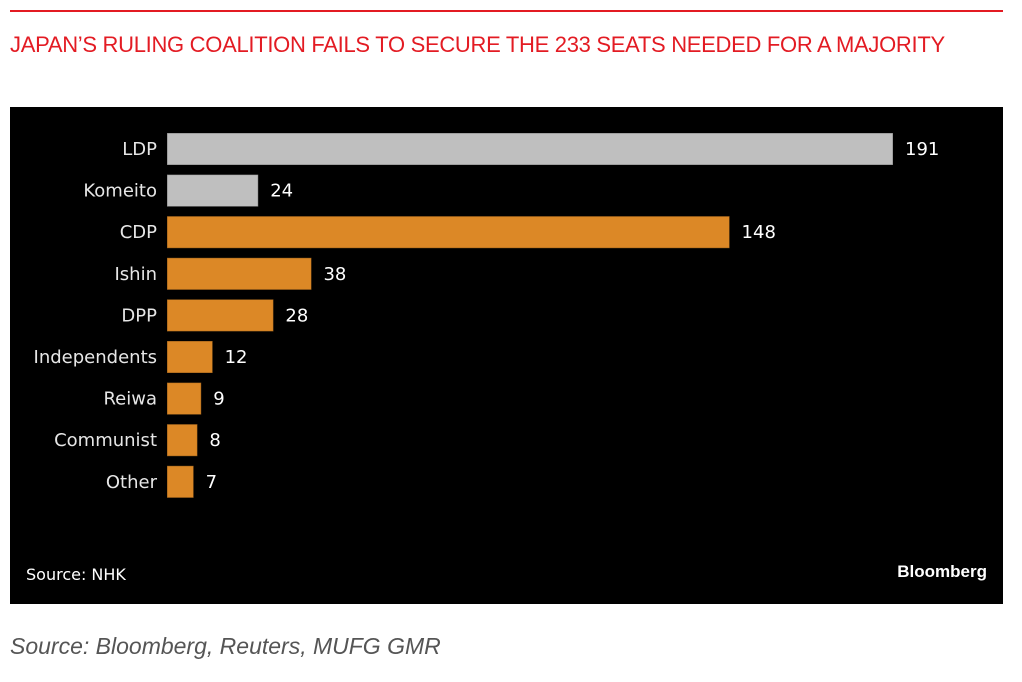 This screenshot has height=682, width=1022. What do you see at coordinates (214, 440) in the screenshot?
I see `value-label: 8` at bounding box center [214, 440].